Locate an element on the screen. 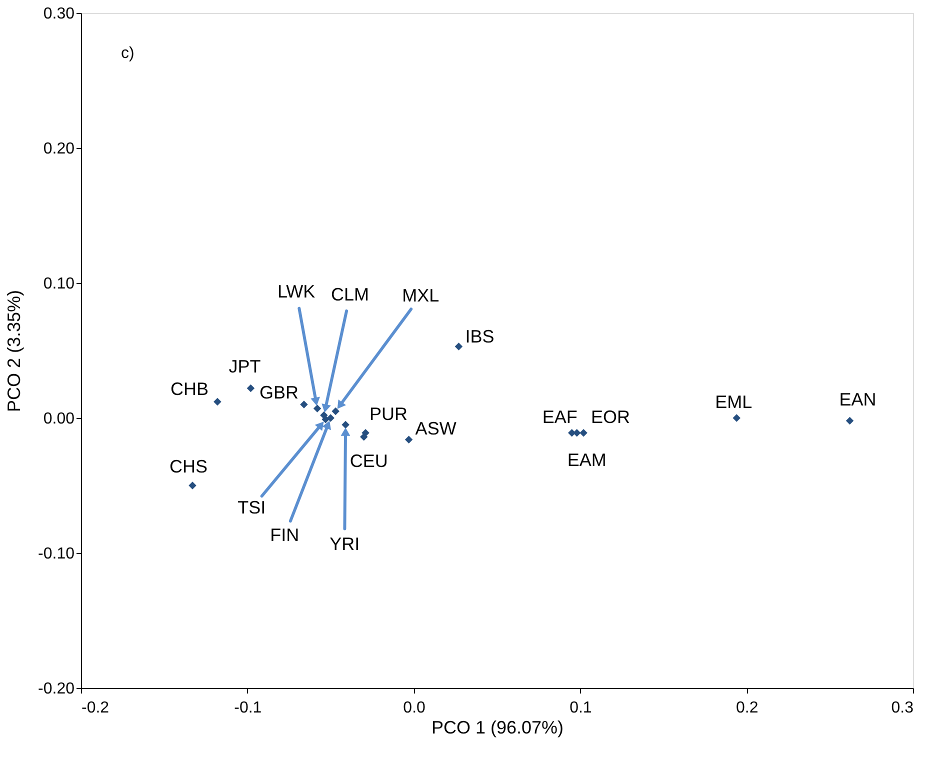 This screenshot has height=765, width=936. annotation: EML is located at coordinates (733, 402).